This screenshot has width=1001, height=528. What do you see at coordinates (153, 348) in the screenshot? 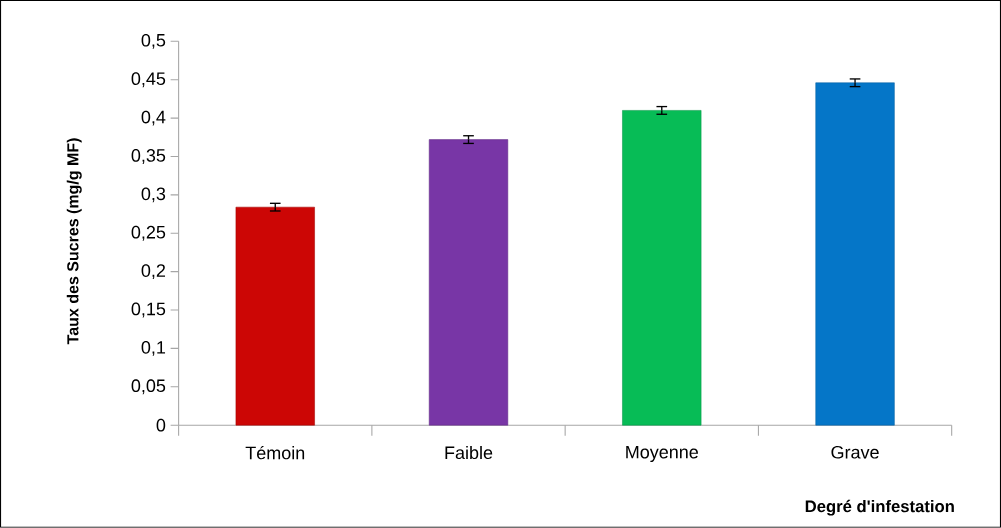
I see `y-tick-label: 0,1` at bounding box center [153, 348].